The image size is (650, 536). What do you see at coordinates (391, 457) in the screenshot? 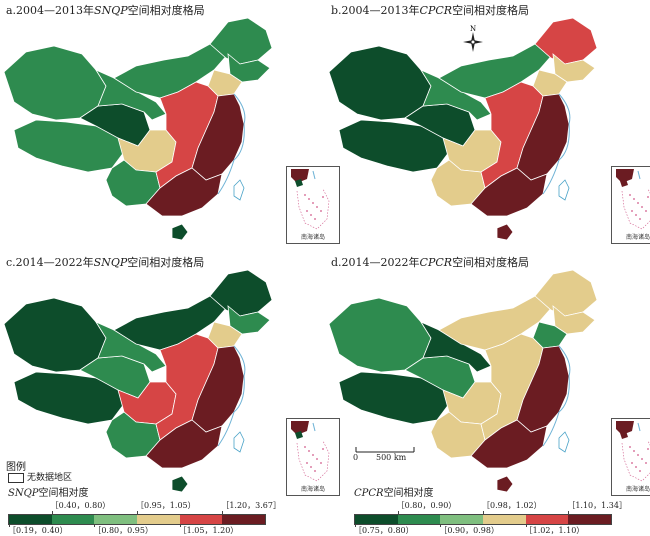
I see `scale-distance: 500 km` at bounding box center [391, 457].